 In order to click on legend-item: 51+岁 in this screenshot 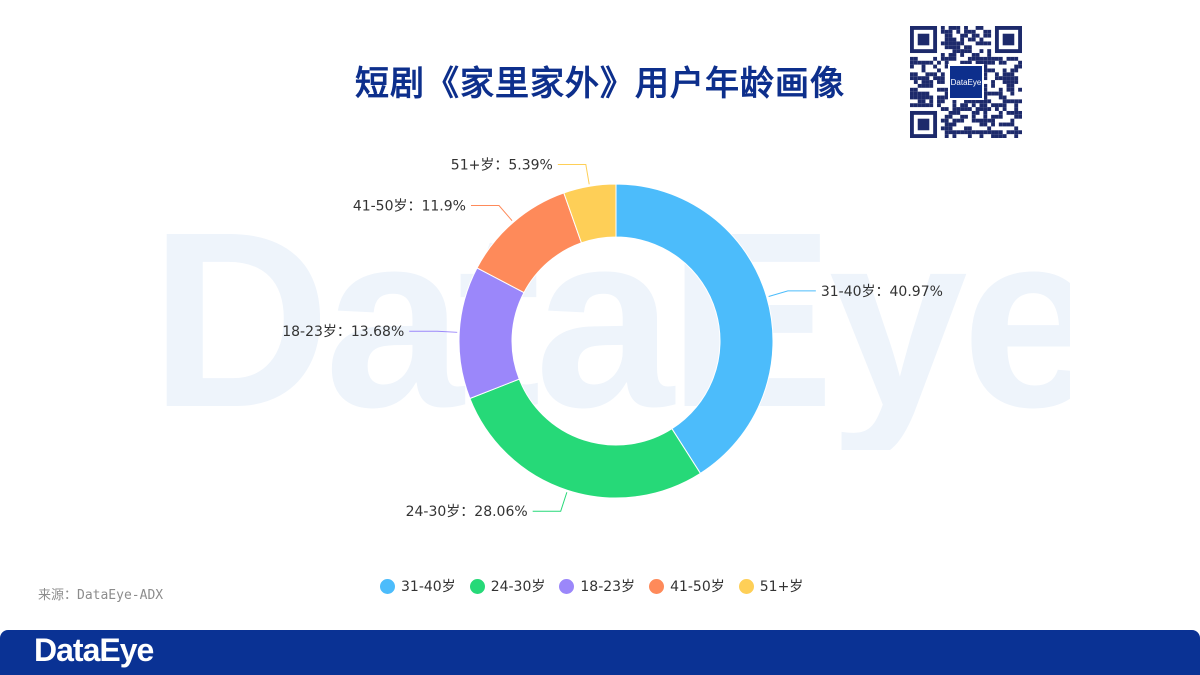, I will do `click(771, 586)`.